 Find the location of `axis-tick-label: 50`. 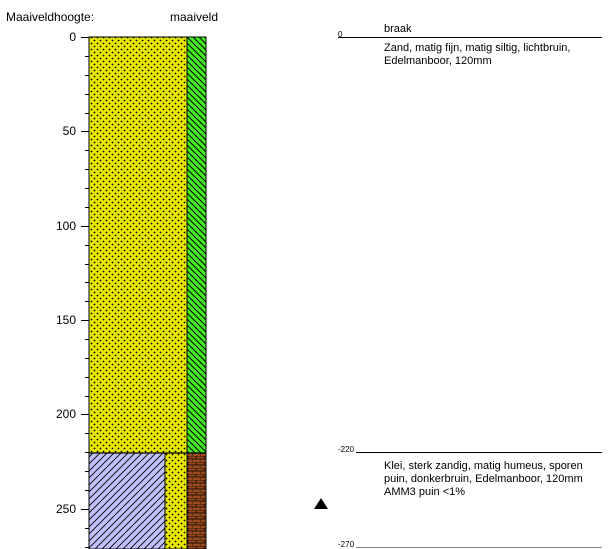

axis-tick-label: 50 is located at coordinates (69, 131).